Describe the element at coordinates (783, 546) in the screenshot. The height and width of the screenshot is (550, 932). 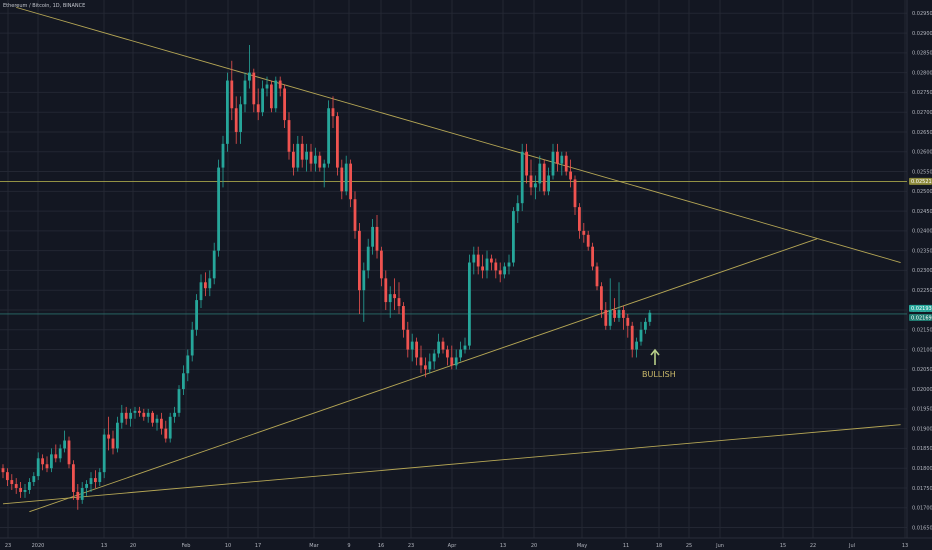
I see `x-tick-label: 15` at that location.